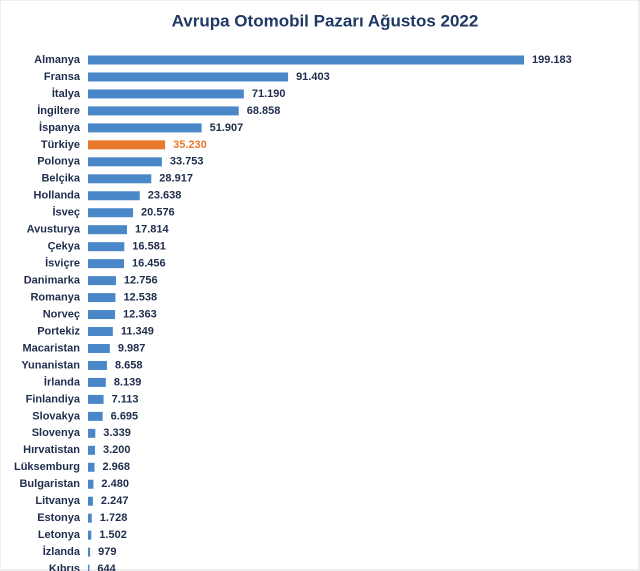 Image resolution: width=640 pixels, height=571 pixels. I want to click on value-label: 23.638, so click(165, 196).